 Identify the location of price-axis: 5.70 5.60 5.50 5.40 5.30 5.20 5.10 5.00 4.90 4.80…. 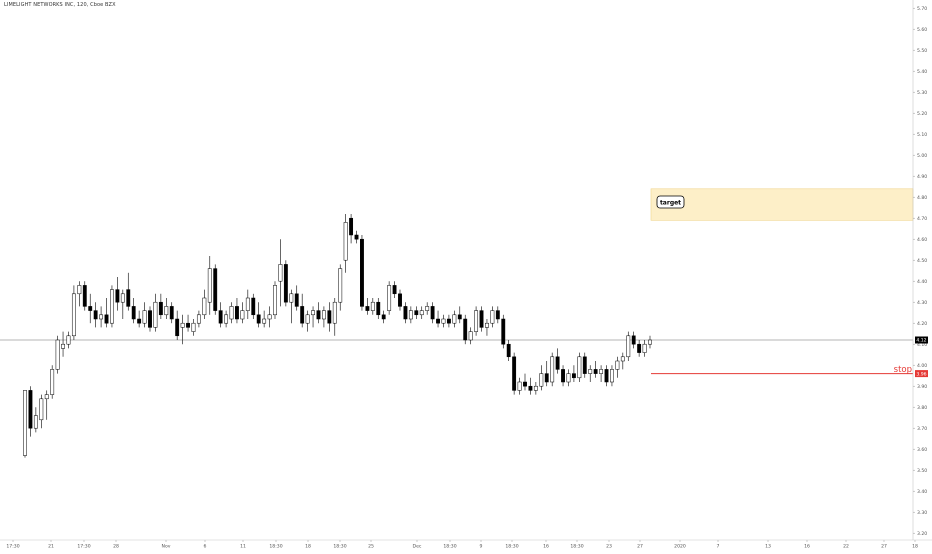
(919, 270).